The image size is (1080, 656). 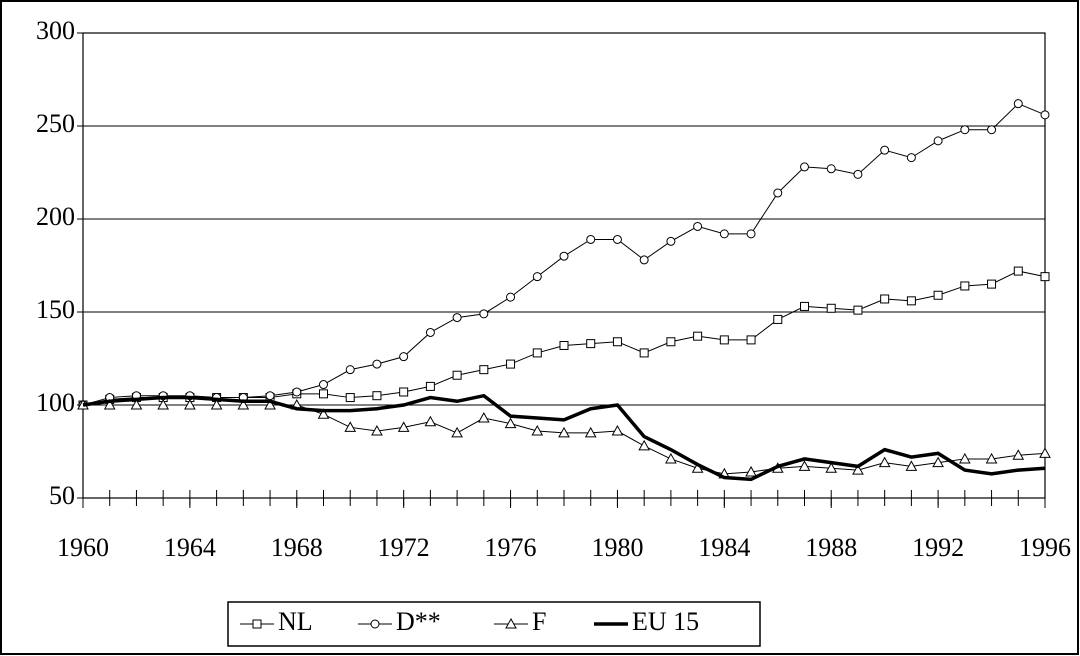 I want to click on x-tick-label: 1960, so click(x=83, y=547).